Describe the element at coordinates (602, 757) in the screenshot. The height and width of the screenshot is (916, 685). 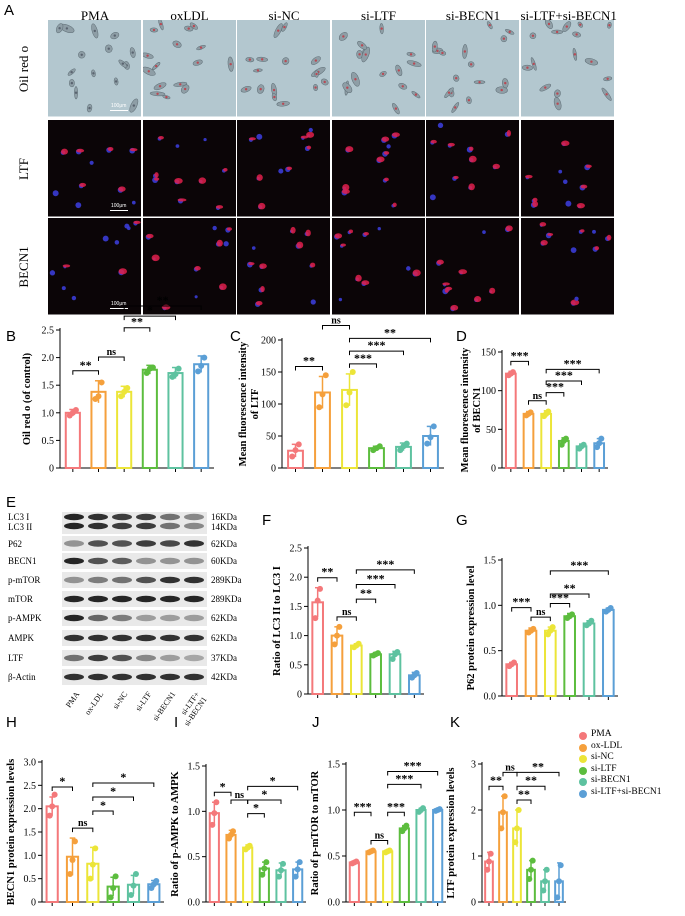
I see `legend-label: si-NC` at that location.